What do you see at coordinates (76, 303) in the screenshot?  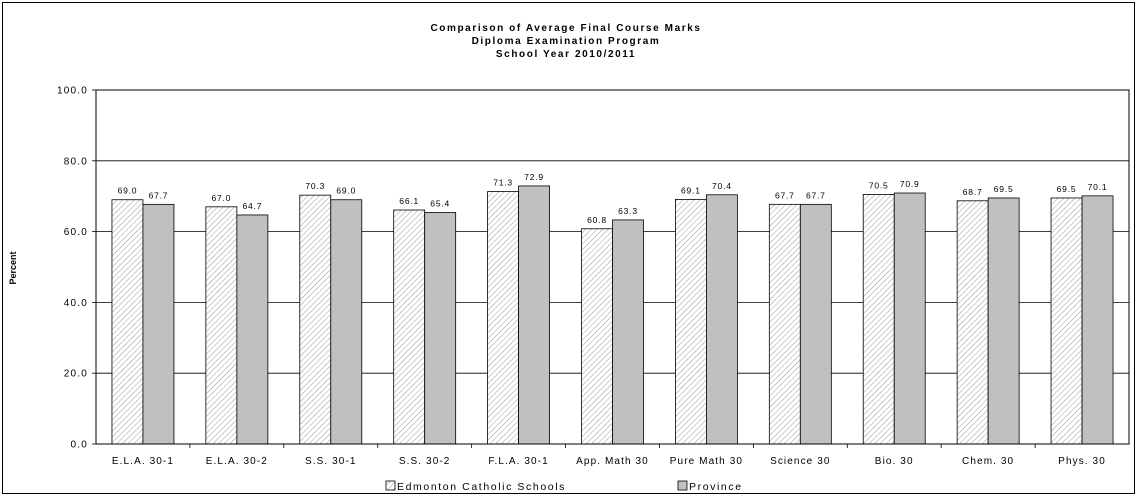 I see `y-tick-label: 40.0` at bounding box center [76, 303].